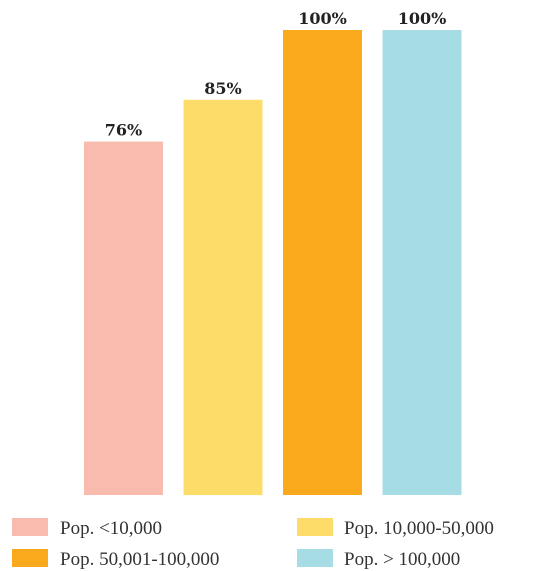  What do you see at coordinates (402, 559) in the screenshot?
I see `legend-label-pop-over-100000: Pop. > 100,000` at bounding box center [402, 559].